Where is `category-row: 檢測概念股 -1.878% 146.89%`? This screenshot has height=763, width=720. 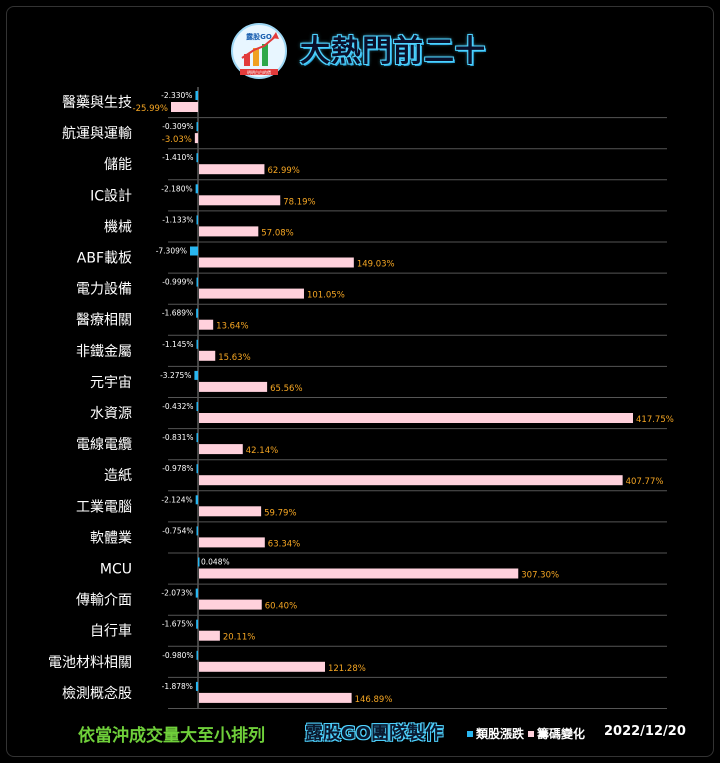 category-row: 檢測概念股 -1.878% 146.89% is located at coordinates (364, 695).